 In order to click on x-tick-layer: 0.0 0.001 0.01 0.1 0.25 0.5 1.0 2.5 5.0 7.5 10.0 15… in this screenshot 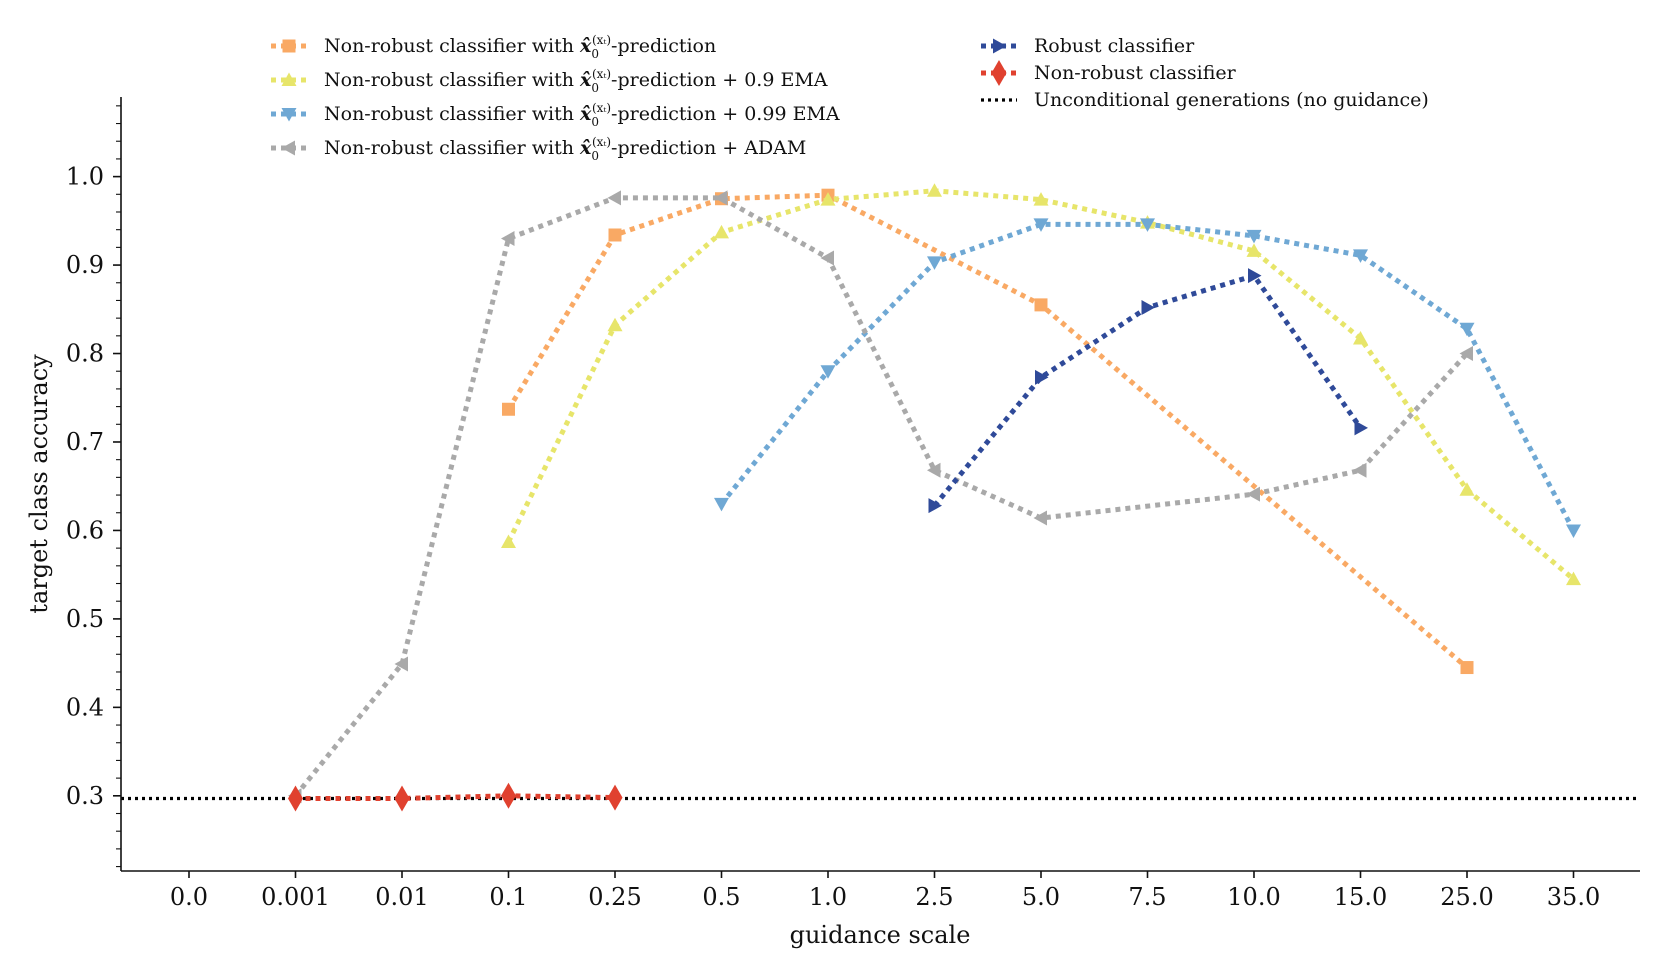, I will do `click(885, 891)`.